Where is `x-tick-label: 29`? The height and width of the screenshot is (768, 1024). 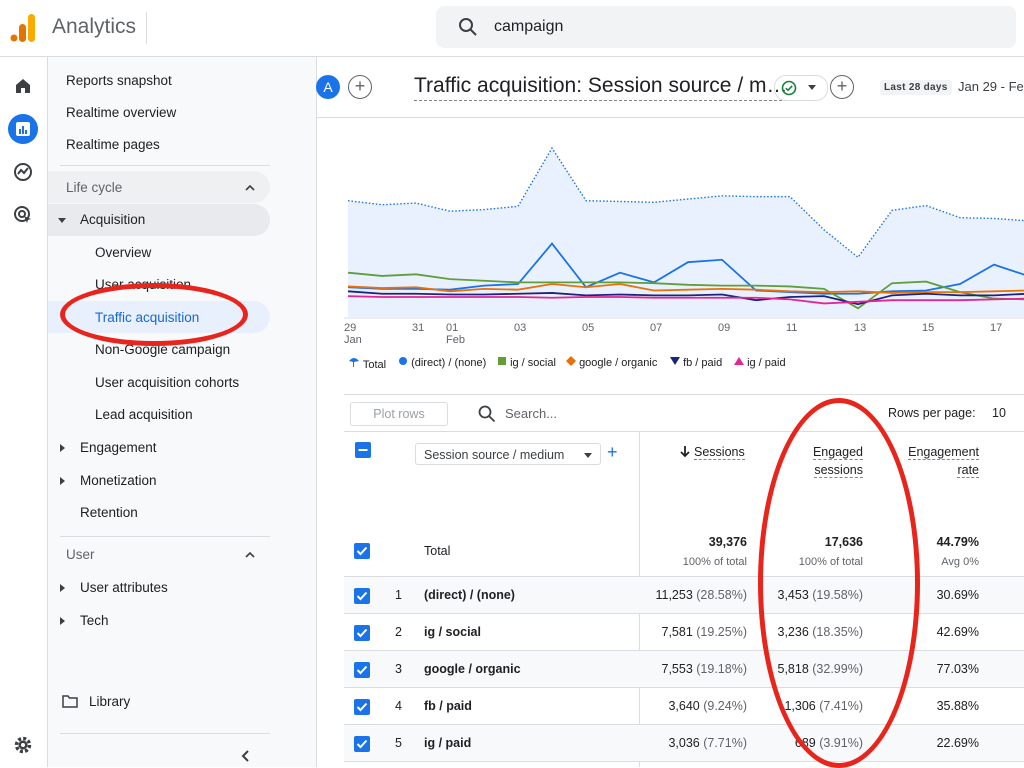 x-tick-label: 29 is located at coordinates (350, 328).